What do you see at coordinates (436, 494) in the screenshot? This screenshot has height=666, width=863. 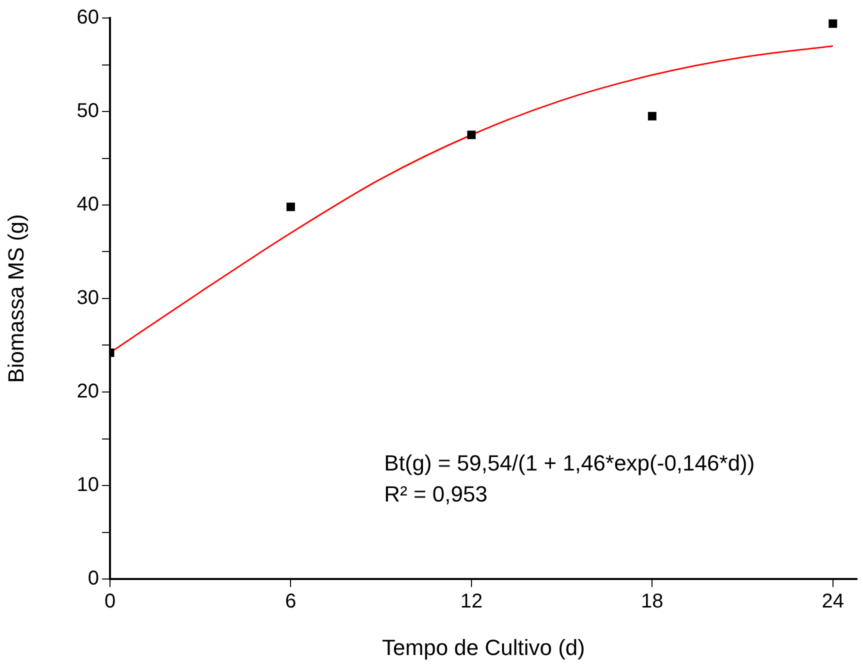 I see `annotation: R² = 0,953` at bounding box center [436, 494].